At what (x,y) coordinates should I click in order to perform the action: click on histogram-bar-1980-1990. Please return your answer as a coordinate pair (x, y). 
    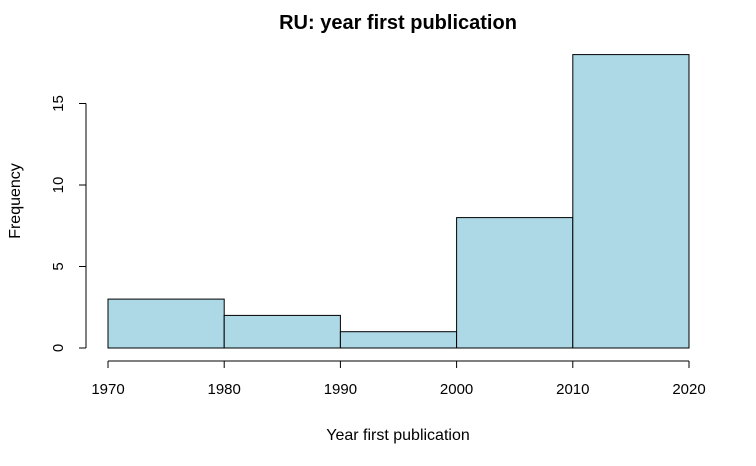
    Looking at the image, I should click on (282, 331).